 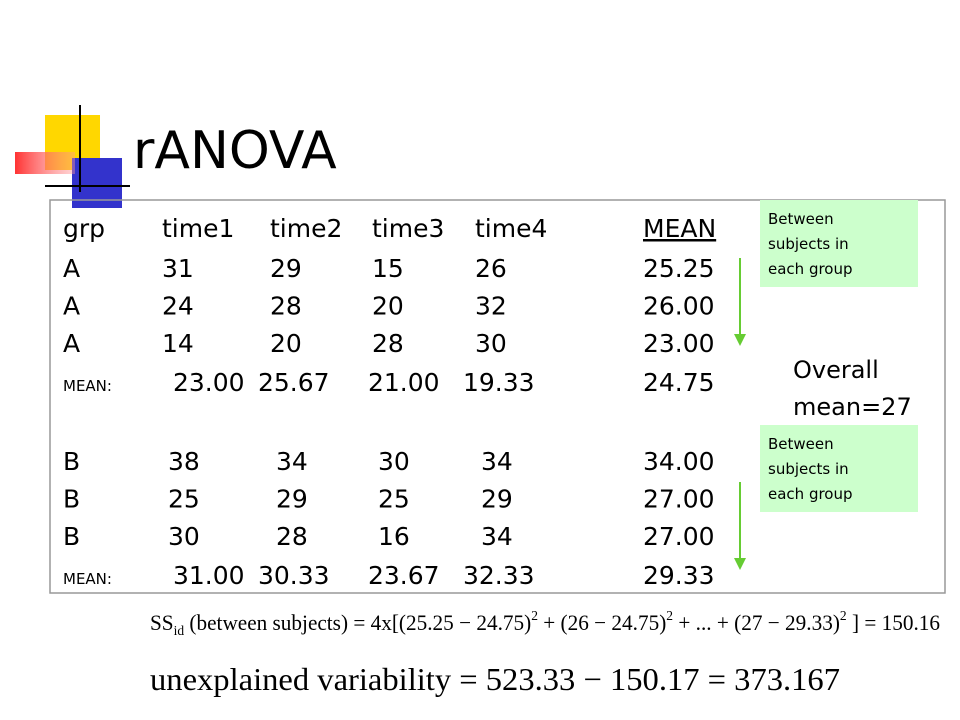 What do you see at coordinates (404, 382) in the screenshot?
I see `table-cell: 21.00` at bounding box center [404, 382].